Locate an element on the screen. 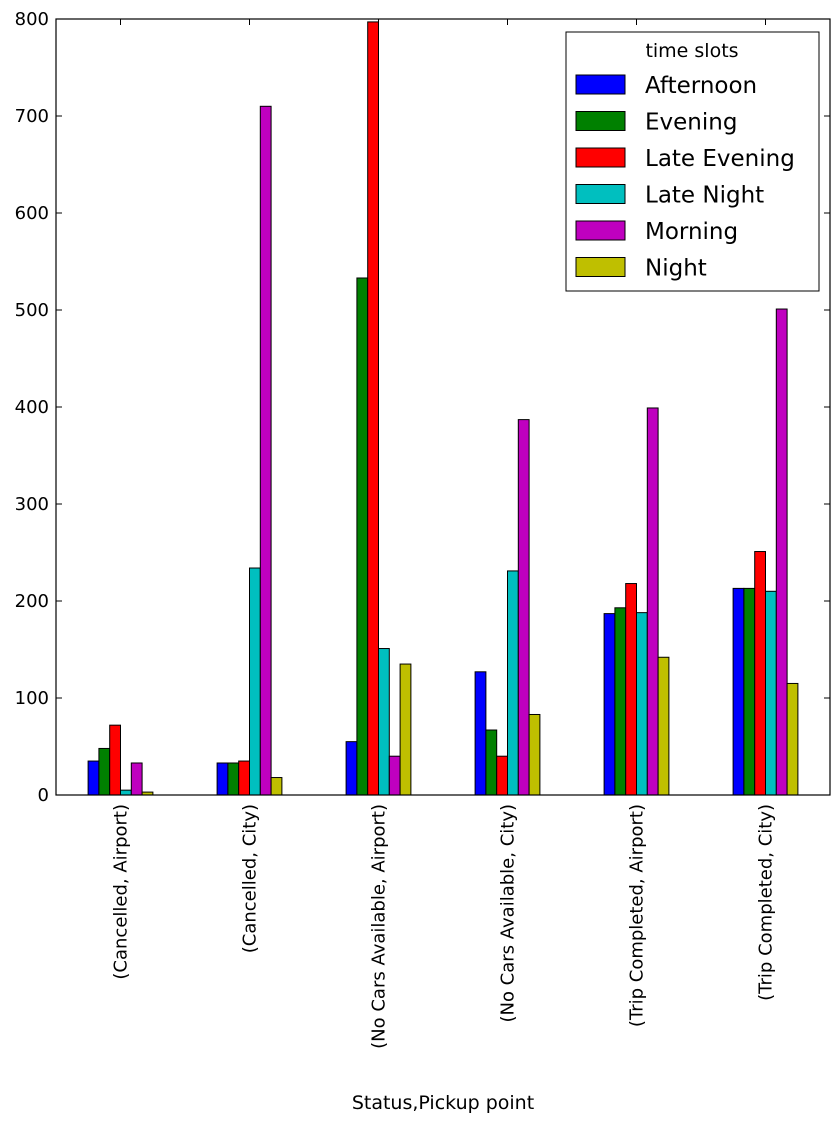 The width and height of the screenshot is (840, 1122). x-tick-label: (No Cars Available, City) is located at coordinates (508, 913).